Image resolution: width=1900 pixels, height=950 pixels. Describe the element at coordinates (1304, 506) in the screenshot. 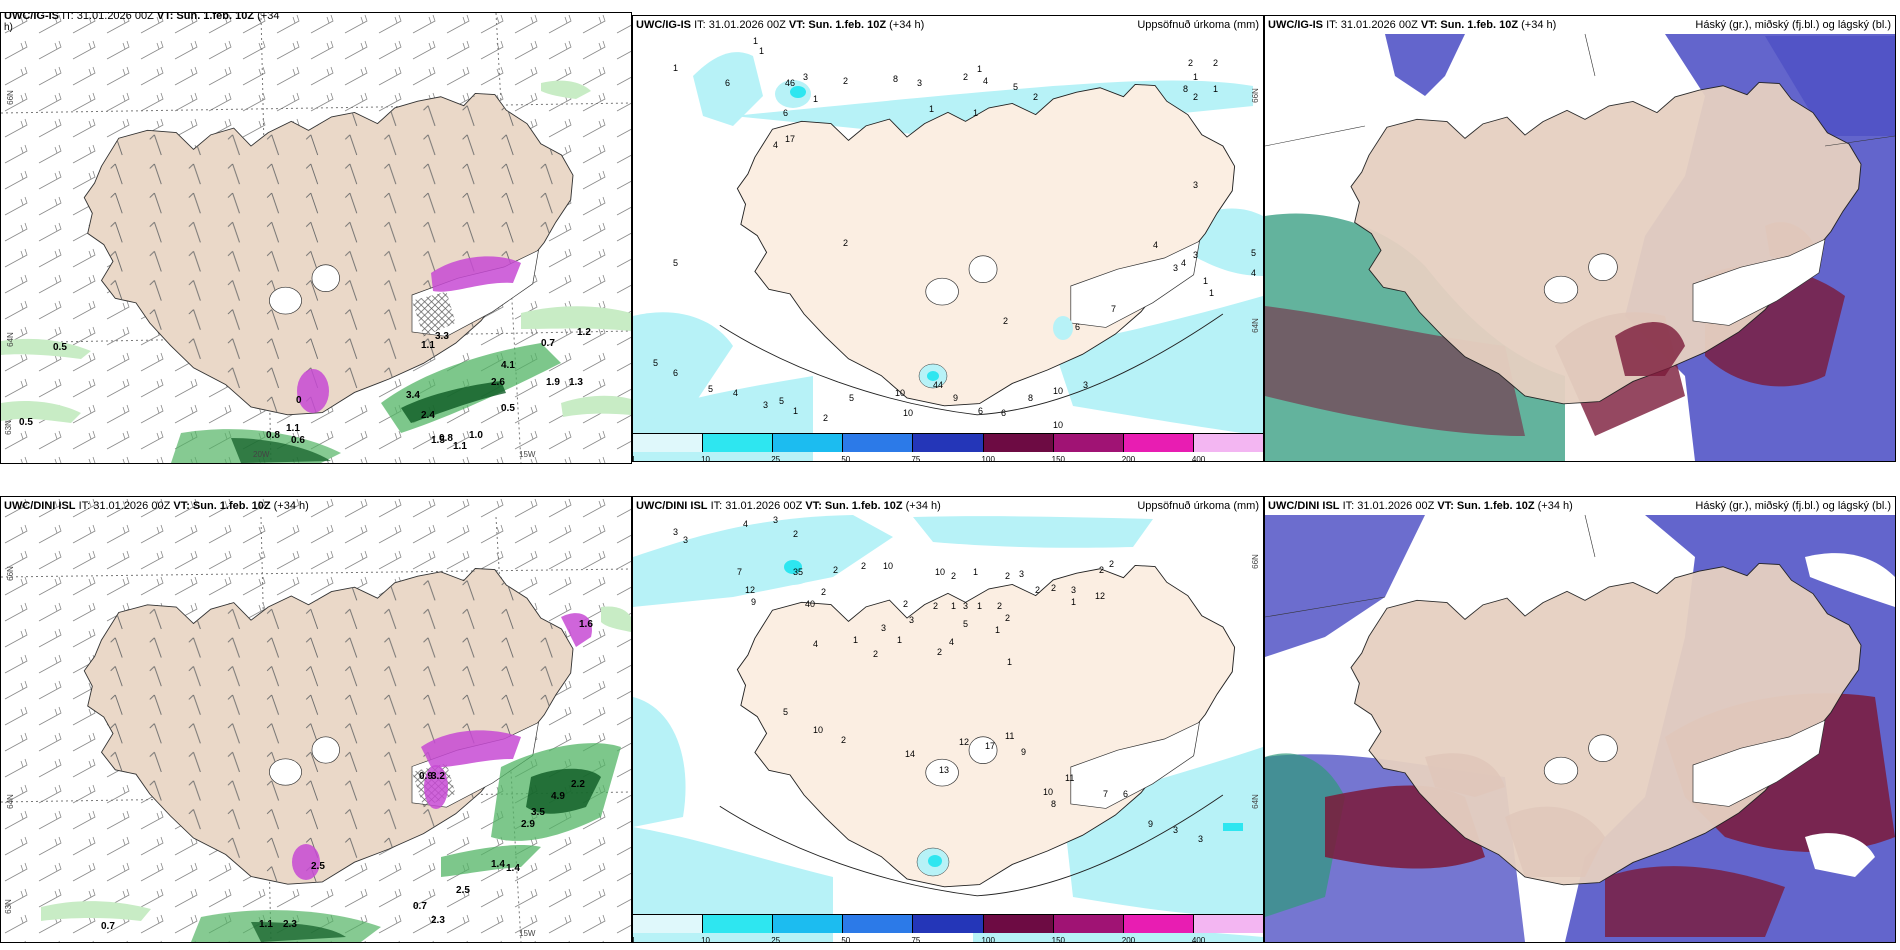

I see `model-label: UWC/DINI ISL` at that location.